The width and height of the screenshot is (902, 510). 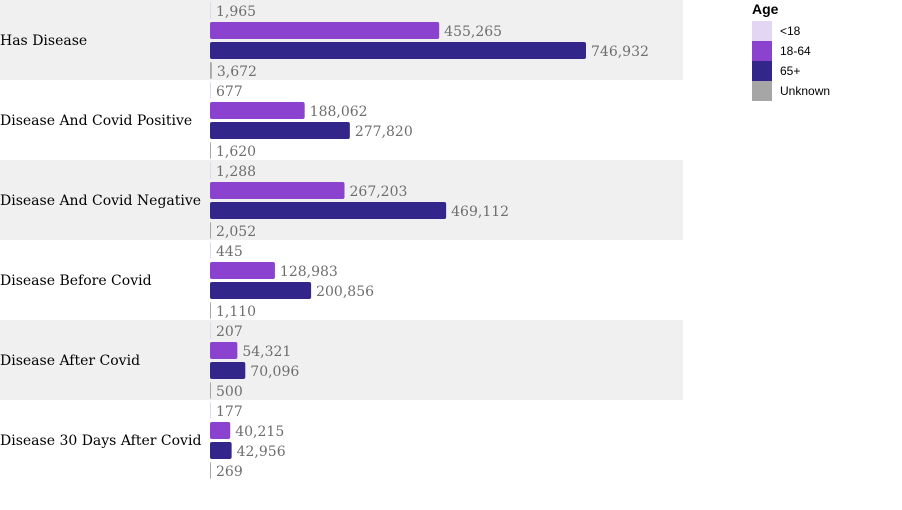 I want to click on legend-title: Age, so click(x=765, y=9).